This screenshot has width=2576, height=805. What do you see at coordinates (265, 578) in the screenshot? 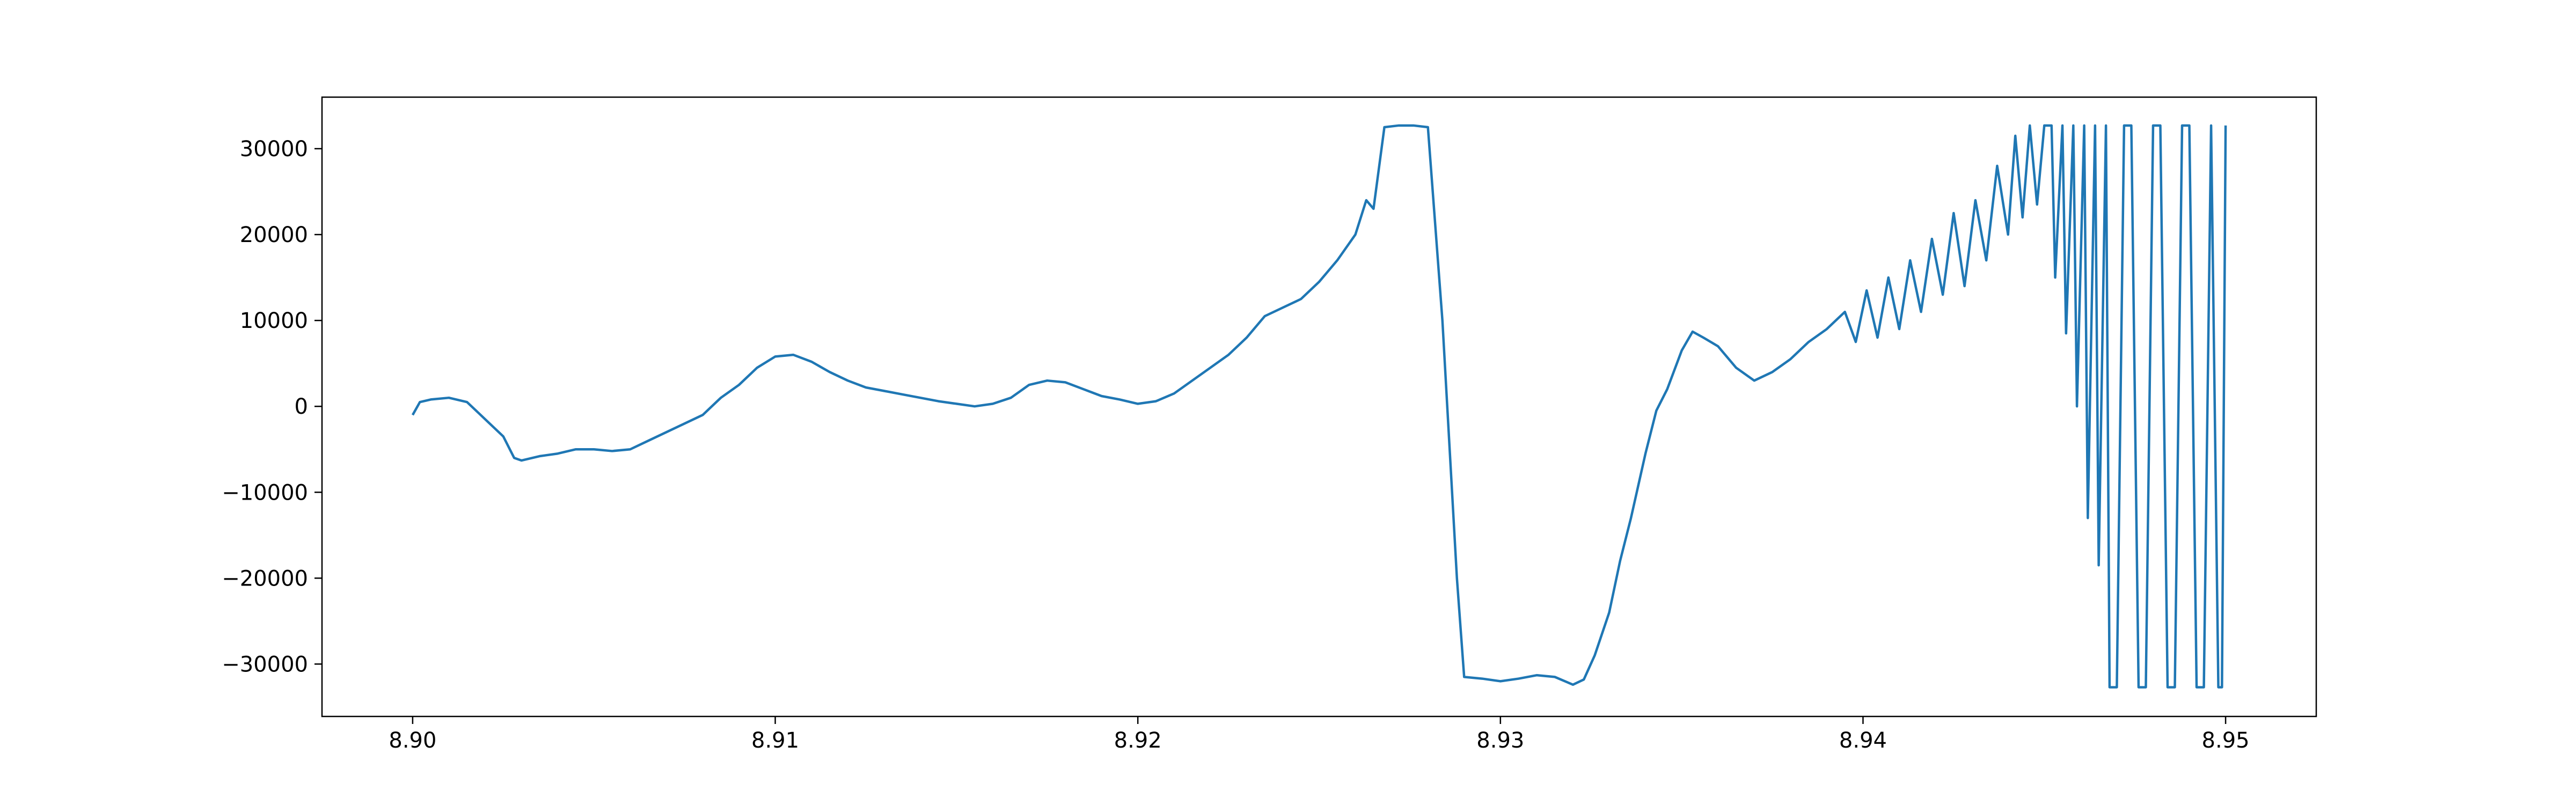
I see `y-tick-label: −20000` at bounding box center [265, 578].